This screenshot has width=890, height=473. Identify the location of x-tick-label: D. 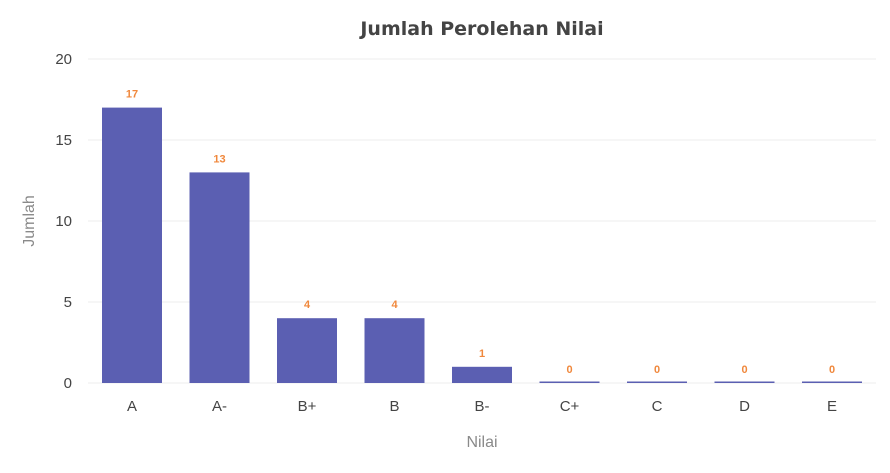
(744, 406).